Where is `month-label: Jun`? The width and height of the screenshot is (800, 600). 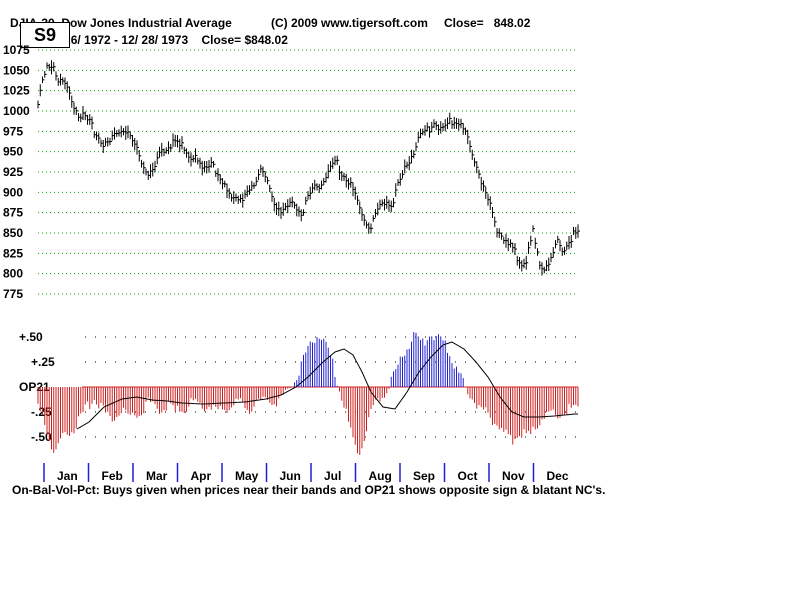
month-label: Jun is located at coordinates (290, 476).